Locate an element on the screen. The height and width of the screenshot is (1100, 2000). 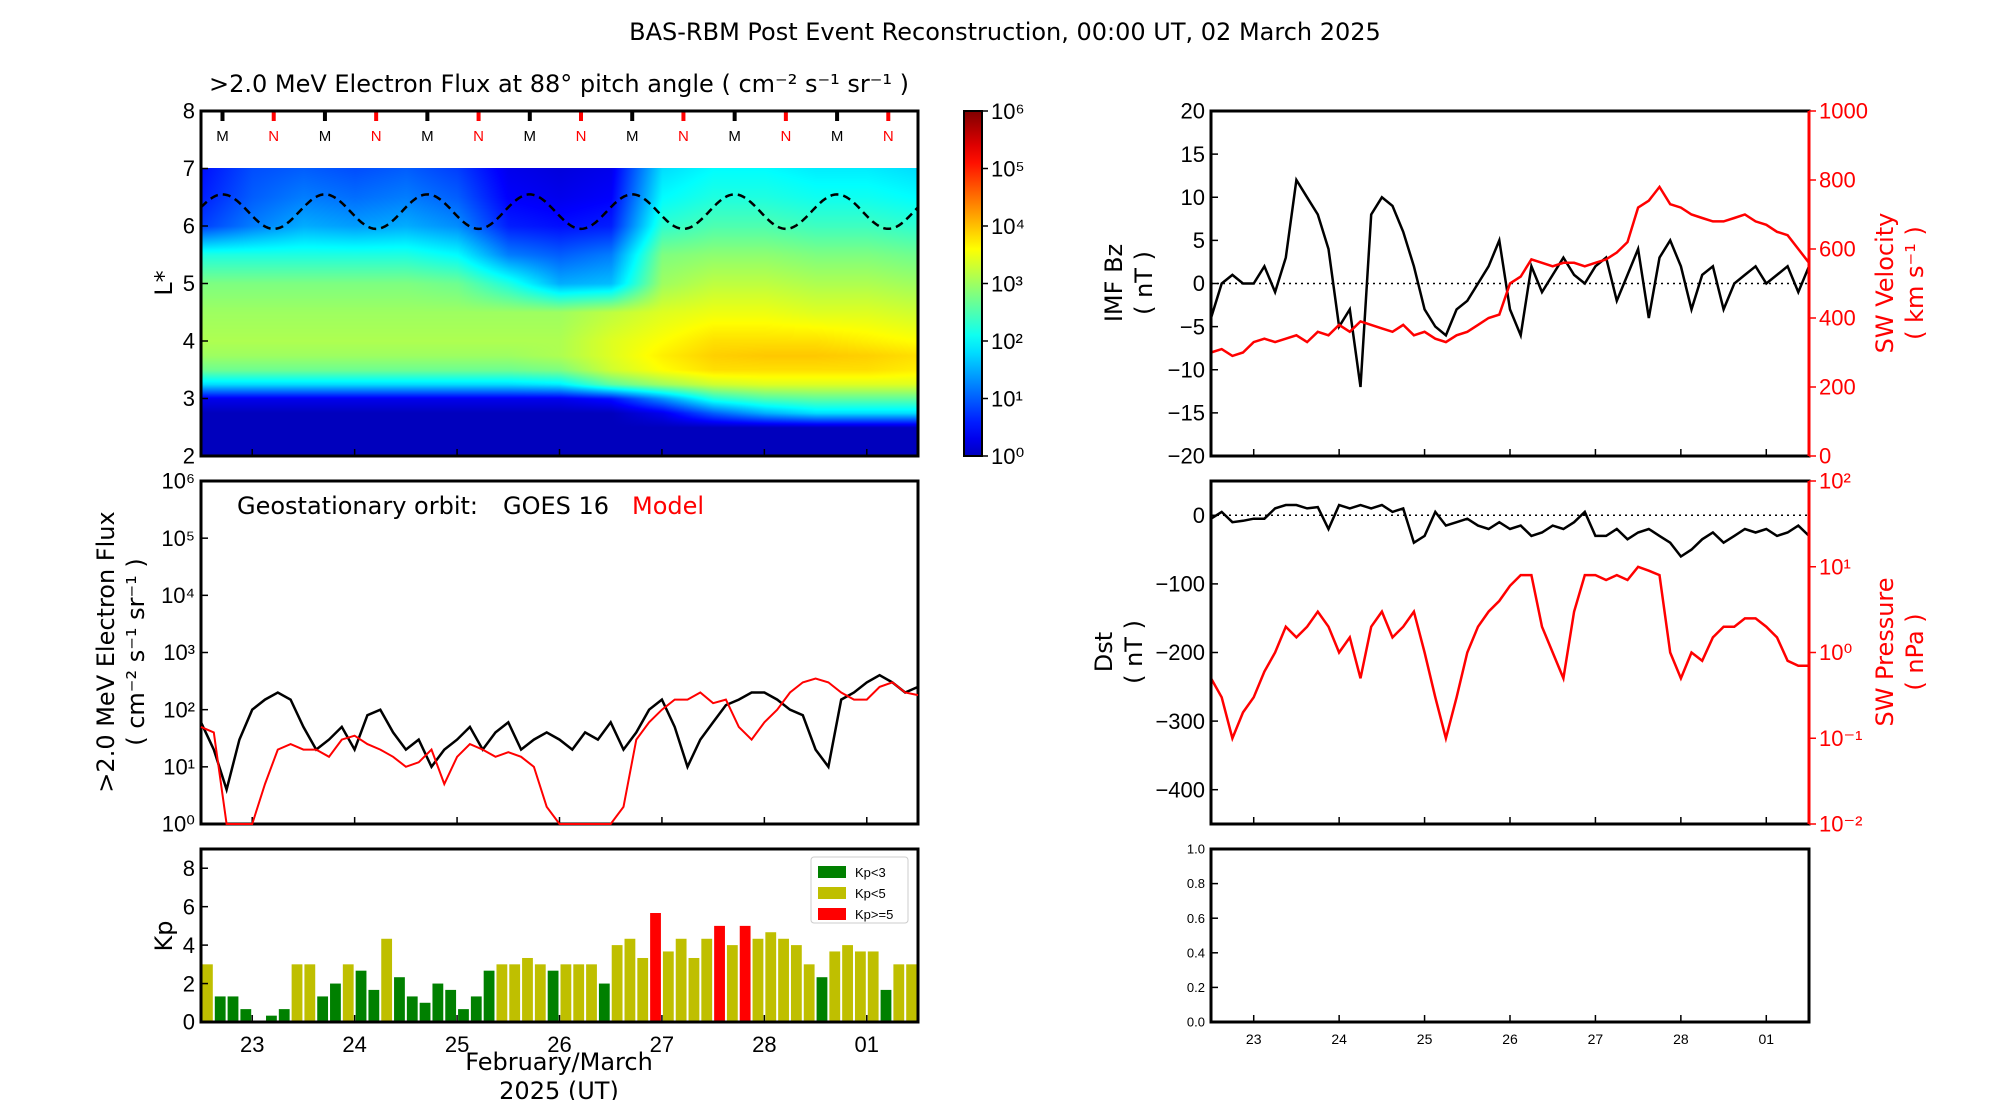
goes-flux-line is located at coordinates (559, 734).